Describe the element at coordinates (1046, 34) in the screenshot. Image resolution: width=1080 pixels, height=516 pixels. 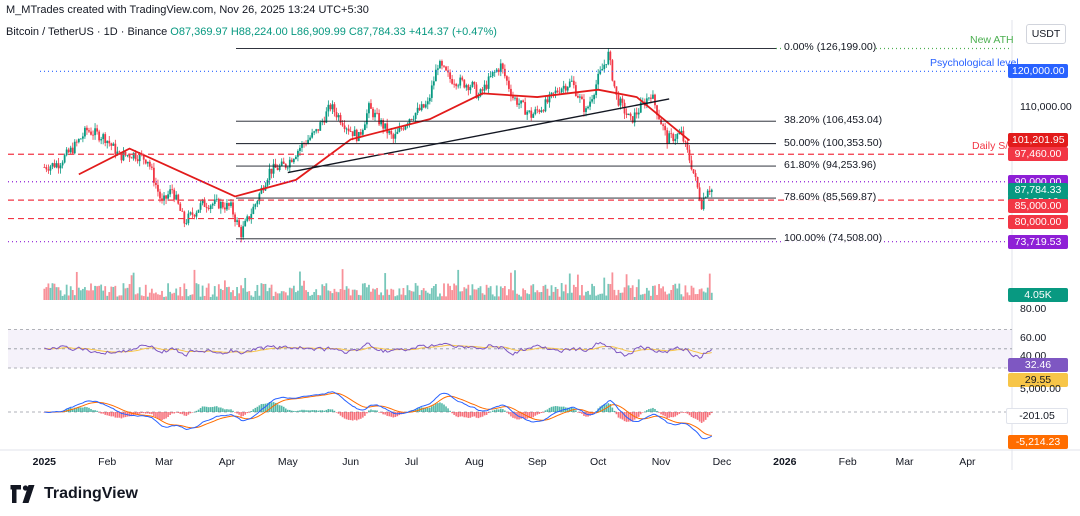
I see `currency-button: USDT` at that location.